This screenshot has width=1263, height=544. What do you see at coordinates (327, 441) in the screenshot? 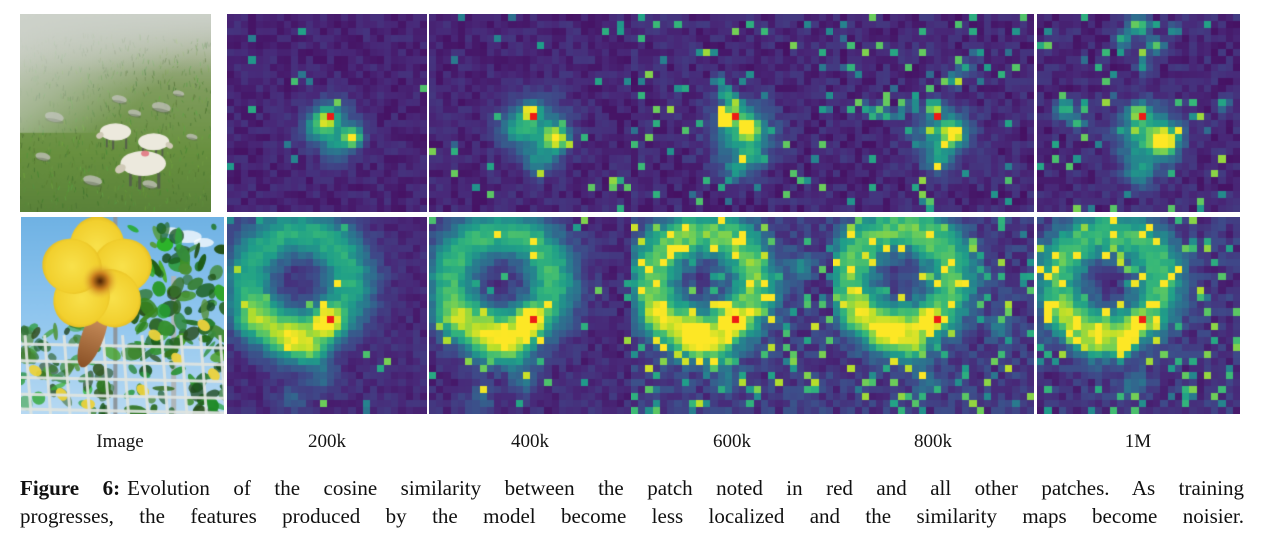
I see `column-label-200k: 200k` at bounding box center [327, 441].